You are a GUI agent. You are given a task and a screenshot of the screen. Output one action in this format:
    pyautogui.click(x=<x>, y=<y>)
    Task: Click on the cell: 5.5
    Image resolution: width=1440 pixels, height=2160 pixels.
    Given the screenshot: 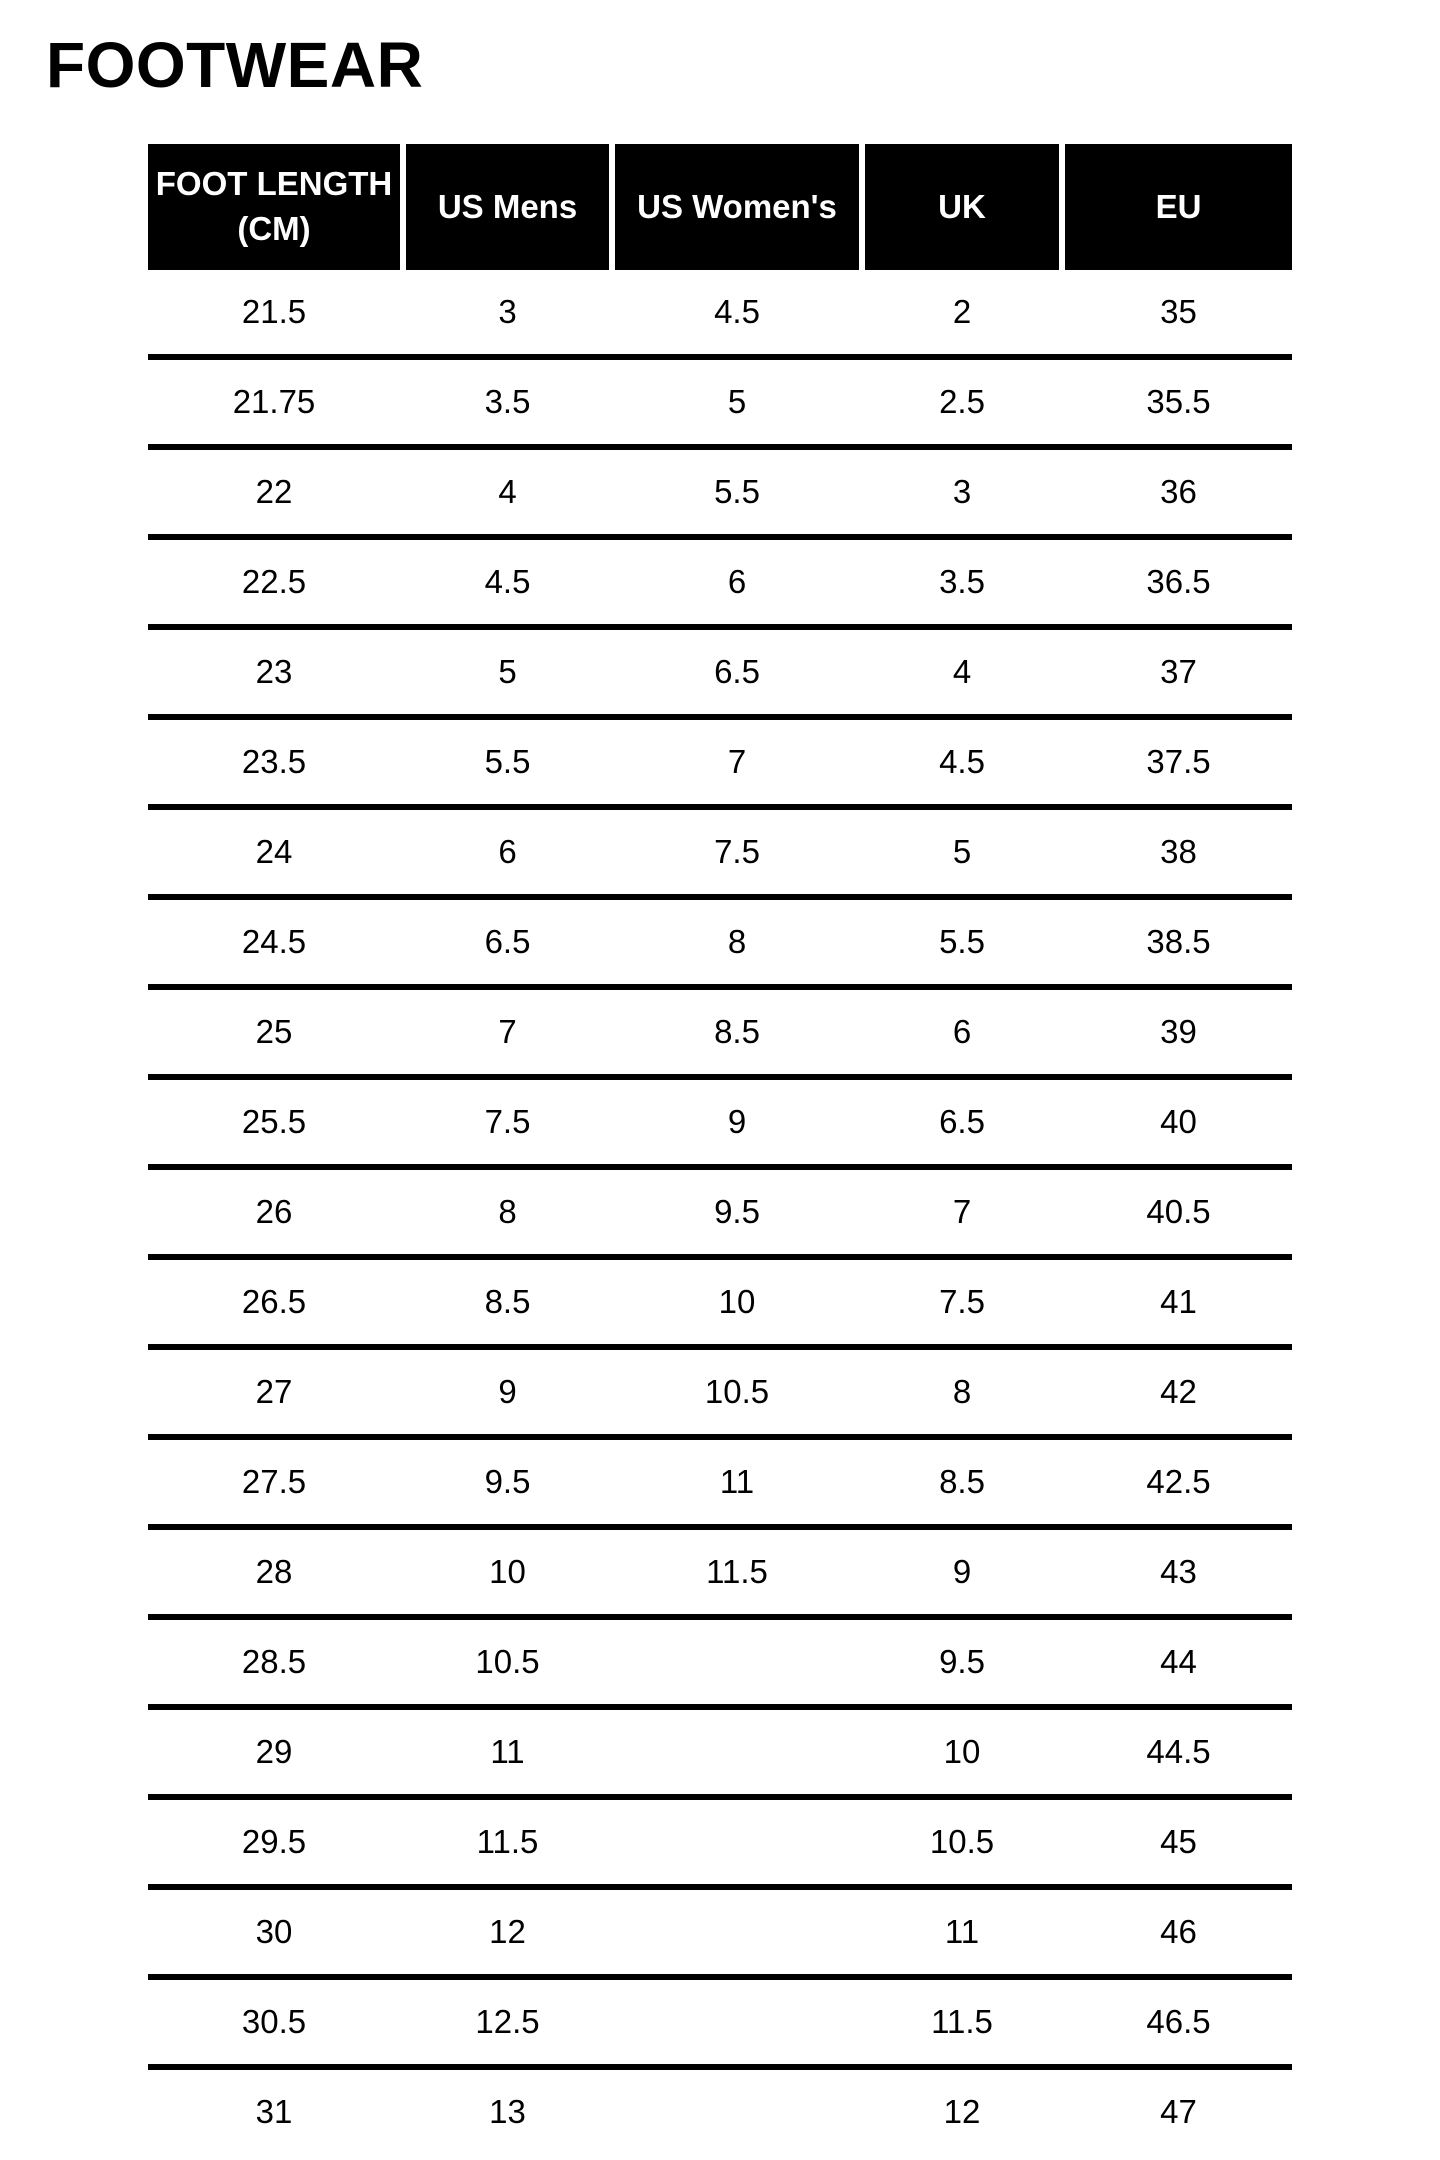 What is the action you would take?
    pyautogui.click(x=507, y=761)
    